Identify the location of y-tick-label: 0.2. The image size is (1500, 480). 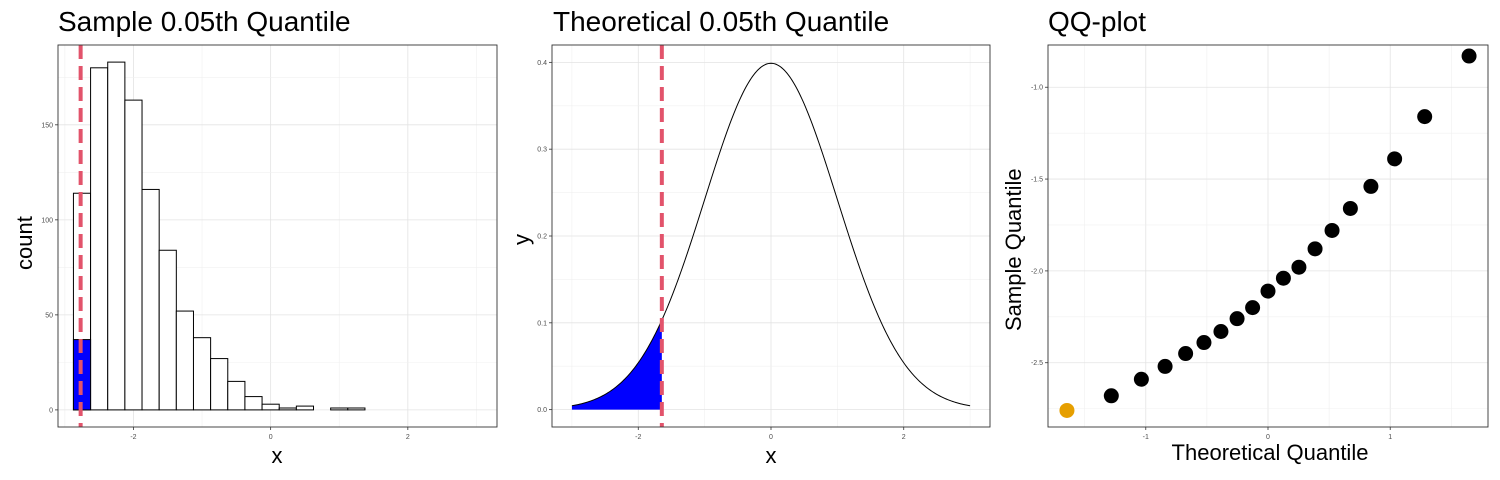
(542, 237).